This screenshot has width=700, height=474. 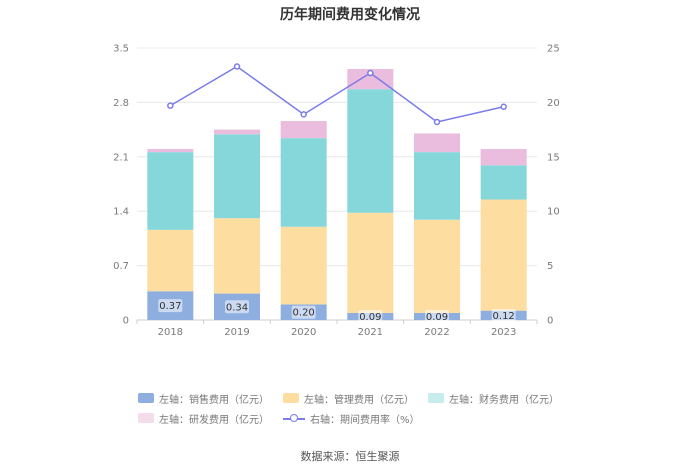 I want to click on legend-label-finance: 左轴：财务费用（亿元）, so click(x=504, y=400).